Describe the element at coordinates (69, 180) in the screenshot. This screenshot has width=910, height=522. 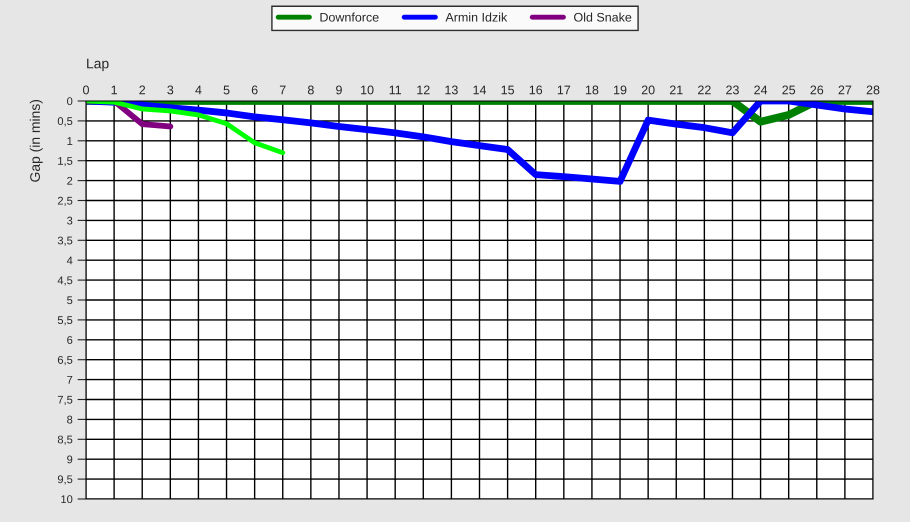
I see `y-tick-label: 2` at that location.